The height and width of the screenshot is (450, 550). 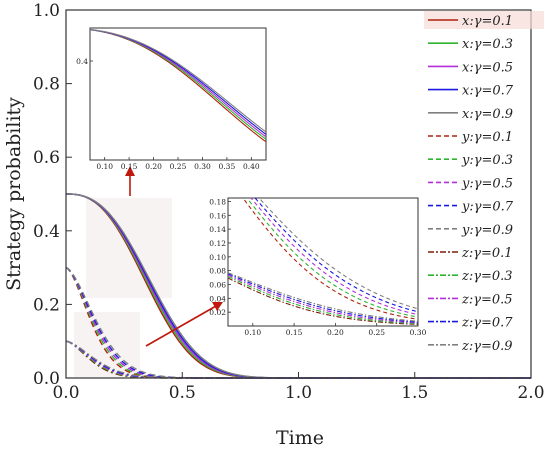 What do you see at coordinates (487, 323) in the screenshot?
I see `legend-label: z:γ=0.7` at bounding box center [487, 323].